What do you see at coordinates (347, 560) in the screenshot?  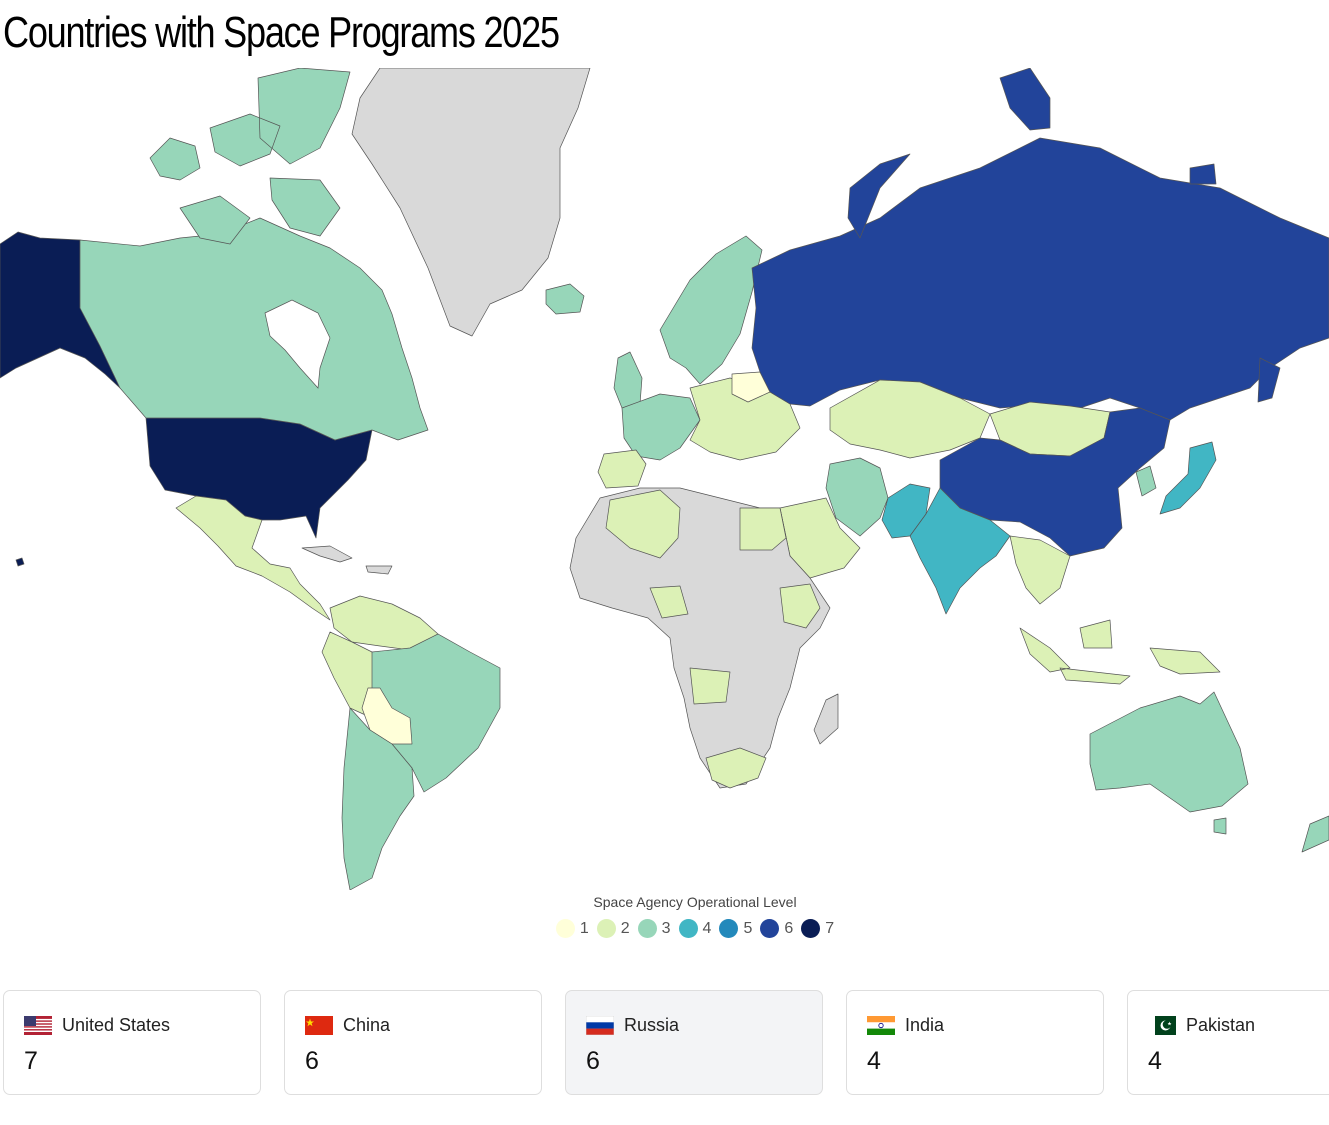 I see `region-caribbean` at bounding box center [347, 560].